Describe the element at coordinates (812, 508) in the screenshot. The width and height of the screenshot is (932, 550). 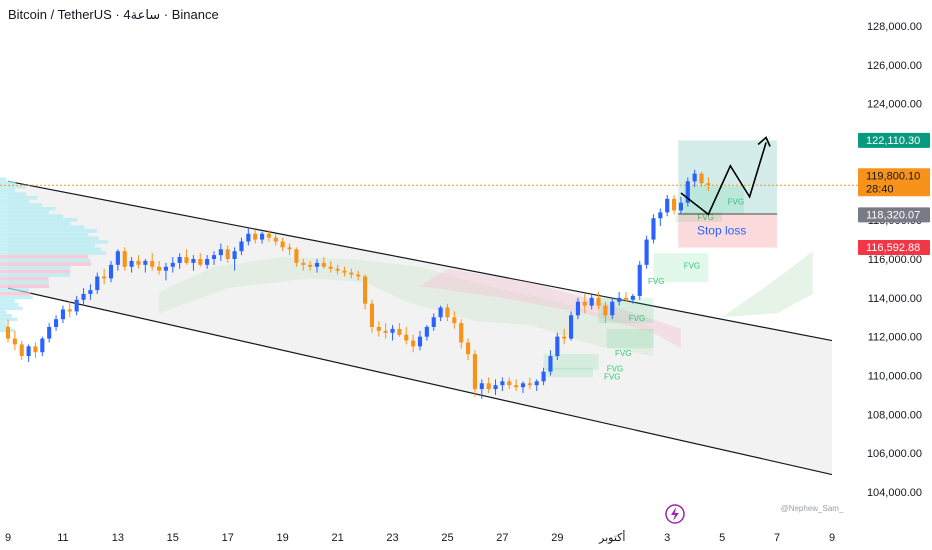
I see `watermark: @Nephew_Sam_` at that location.